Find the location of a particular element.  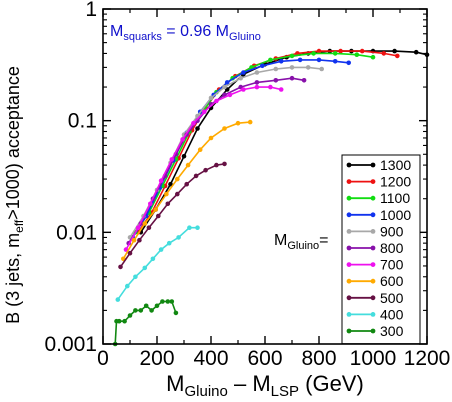

legend-label: 400 is located at coordinates (392, 314).